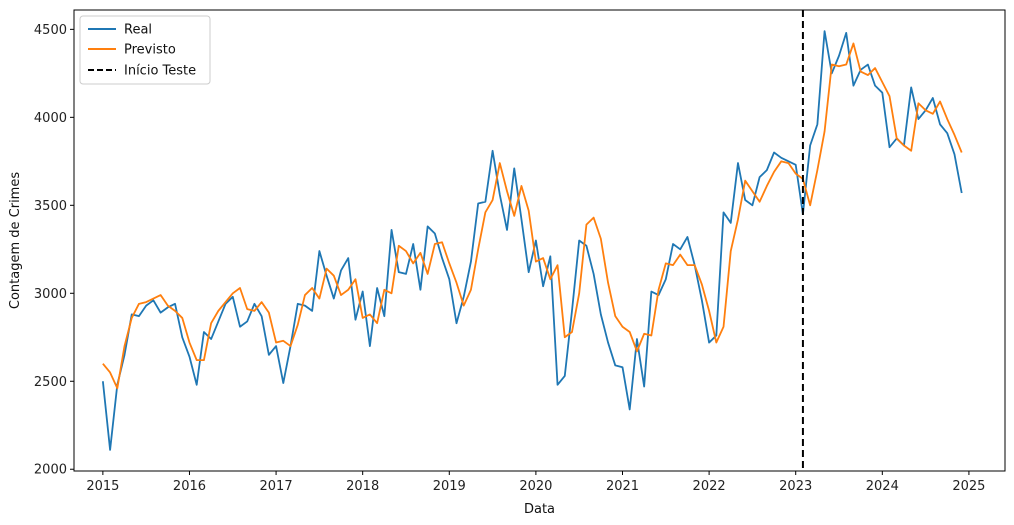 Image resolution: width=1014 pixels, height=525 pixels. I want to click on legend: Real Previsto Início Teste, so click(145, 50).